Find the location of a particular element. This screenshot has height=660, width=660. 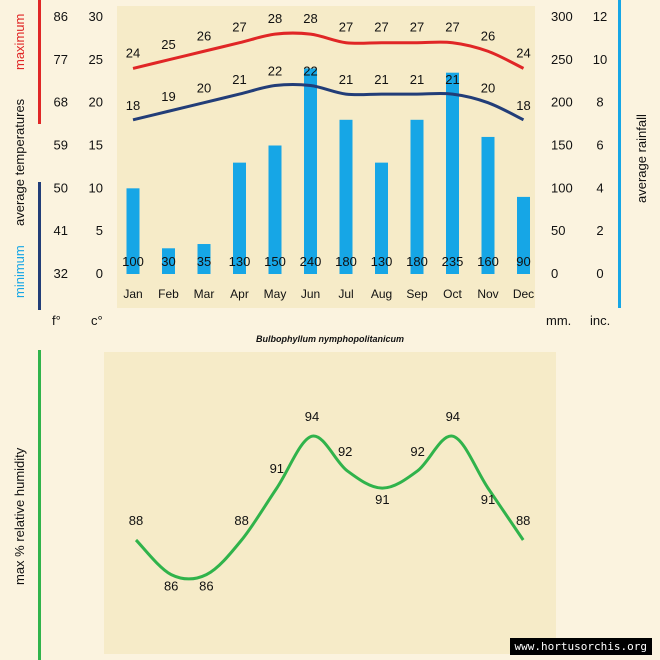

humidity-label-may: 91 is located at coordinates (277, 468).